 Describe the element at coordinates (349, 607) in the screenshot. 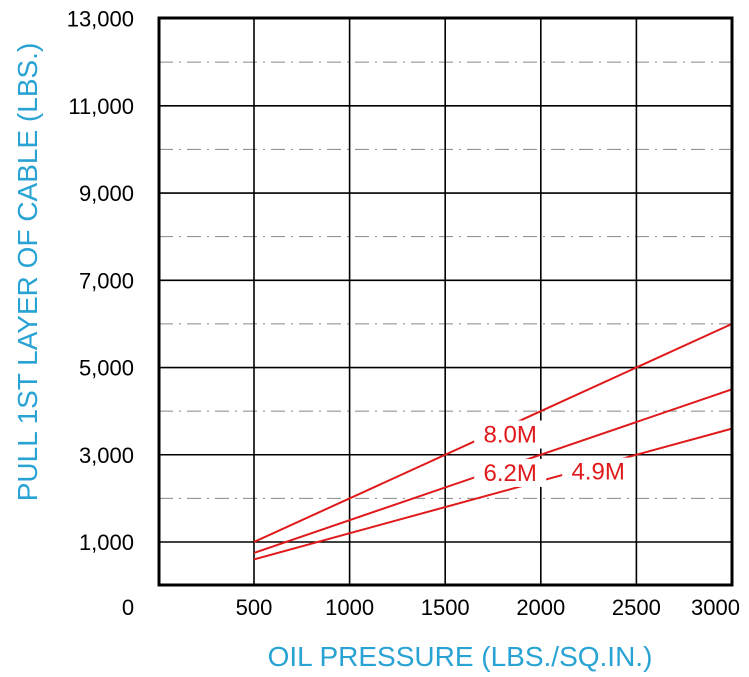

I see `x-tick-label: 1000` at that location.